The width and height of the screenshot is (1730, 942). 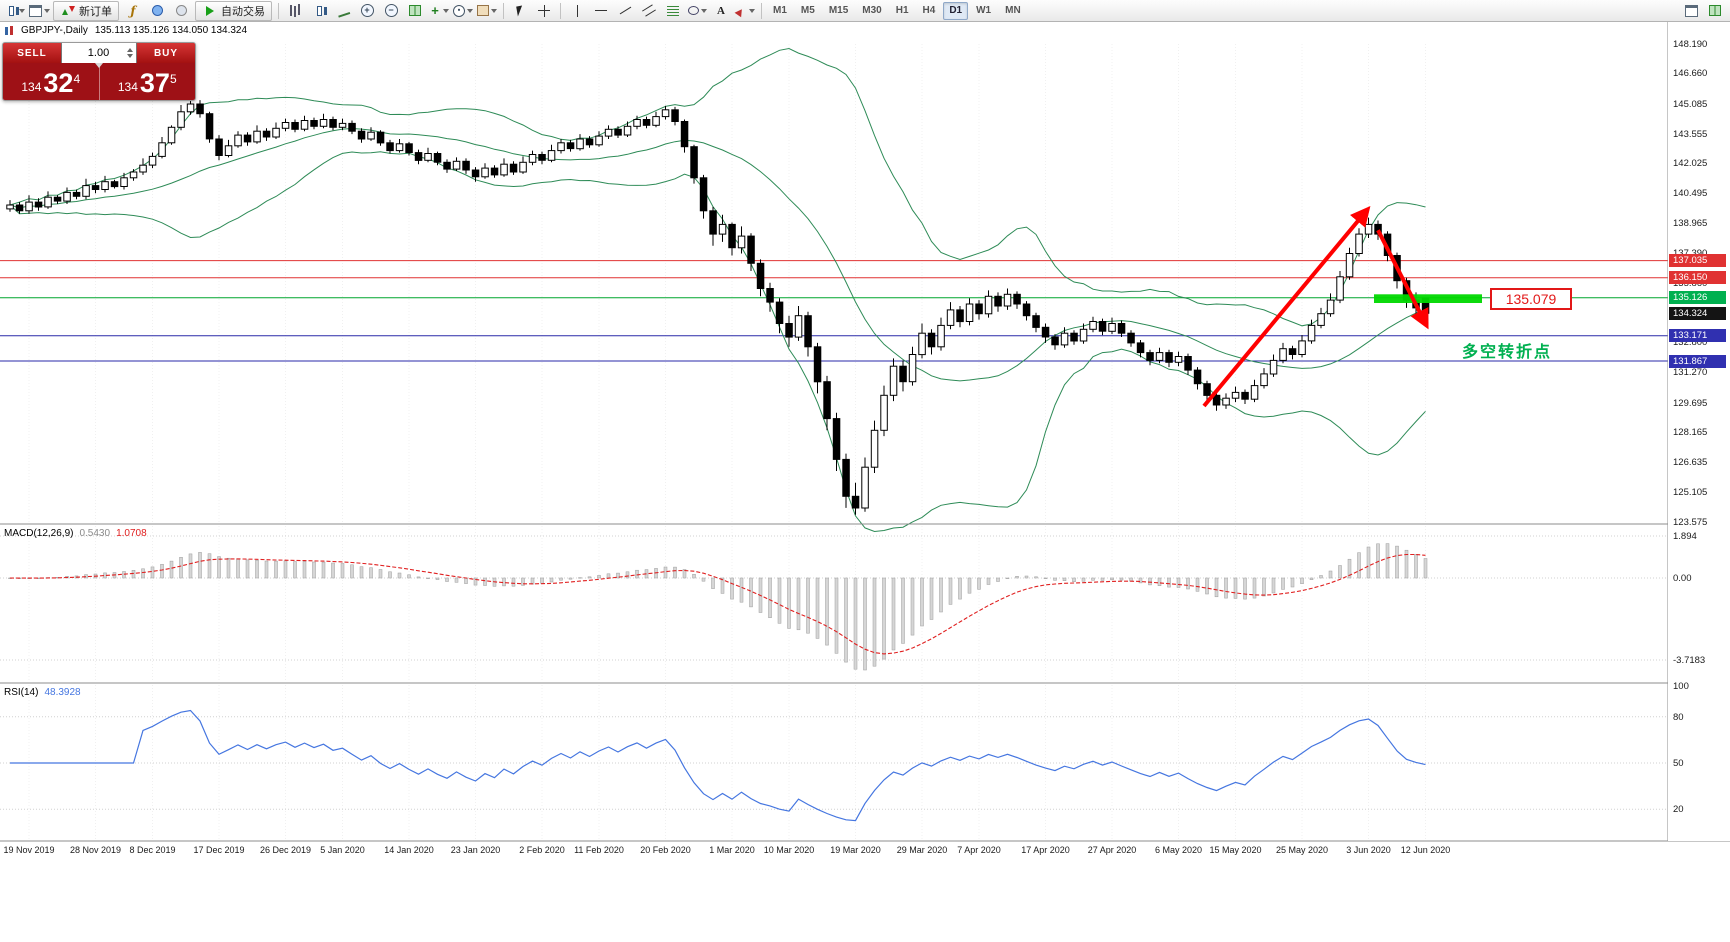 I want to click on layout-icon, so click(x=1715, y=11).